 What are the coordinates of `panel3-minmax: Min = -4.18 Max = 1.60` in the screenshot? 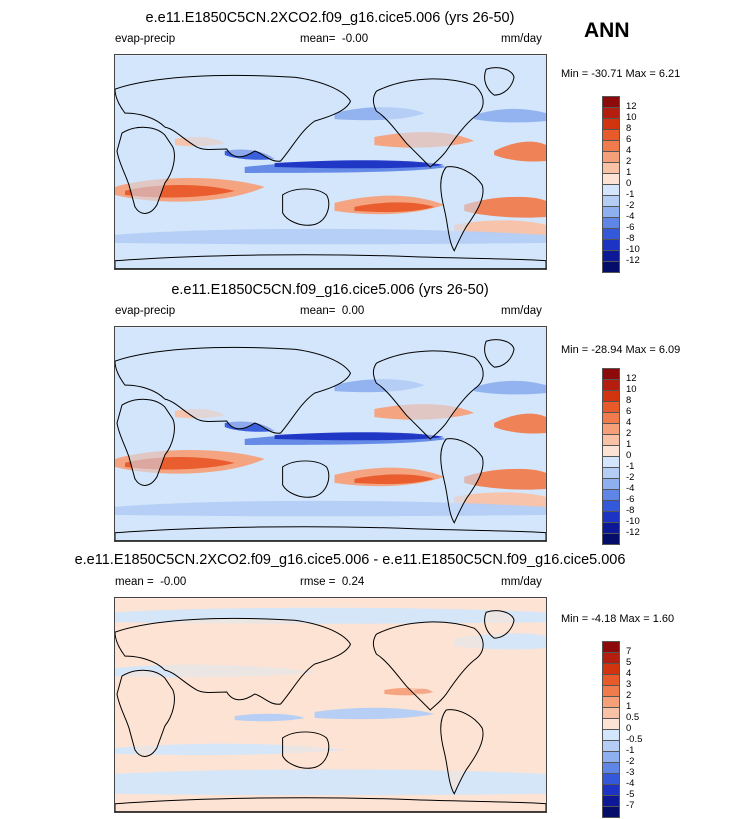 It's located at (618, 619).